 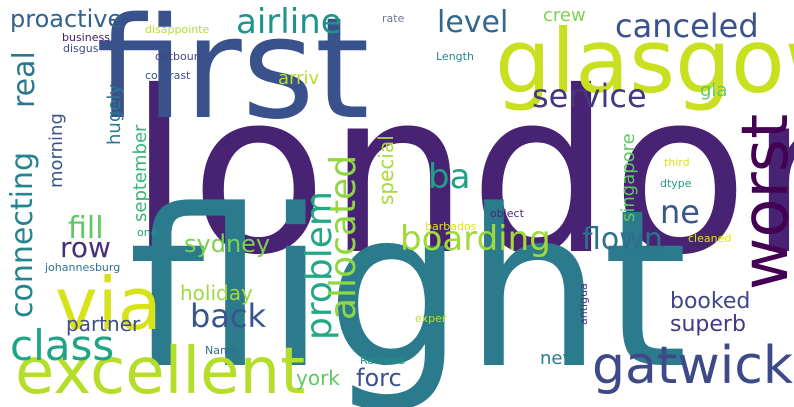 I want to click on word-first: first, so click(x=233, y=75).